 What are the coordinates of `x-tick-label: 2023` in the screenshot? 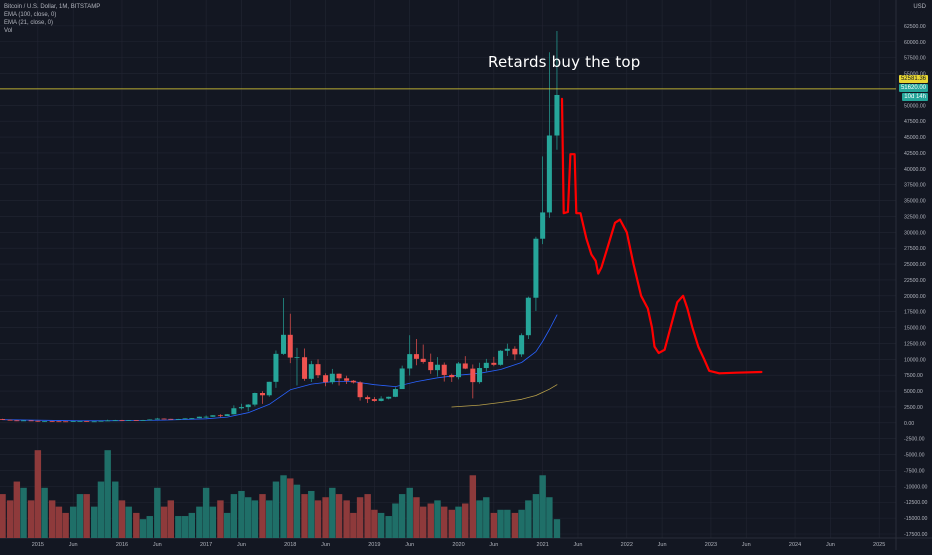 It's located at (711, 545).